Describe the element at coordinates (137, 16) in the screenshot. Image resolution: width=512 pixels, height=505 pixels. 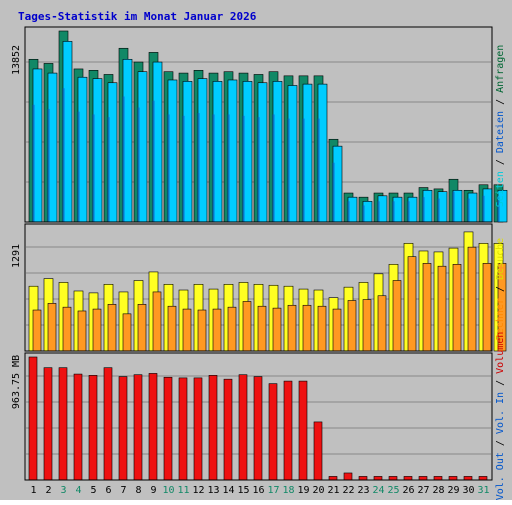
I see `chart-title: Tages-Statistik im Monat Januar 2026` at that location.